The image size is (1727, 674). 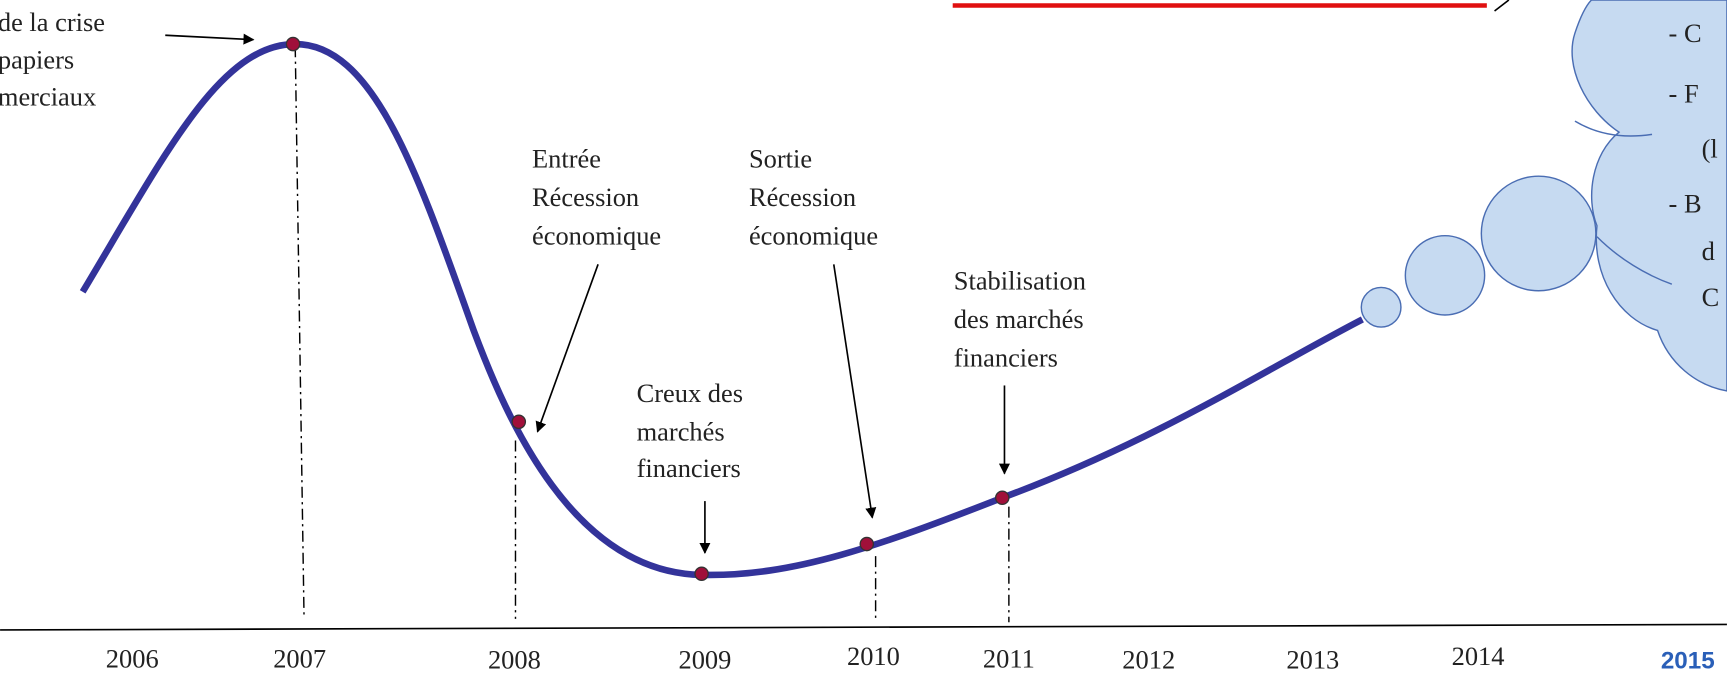 I want to click on year-label: 2014, so click(x=1478, y=656).